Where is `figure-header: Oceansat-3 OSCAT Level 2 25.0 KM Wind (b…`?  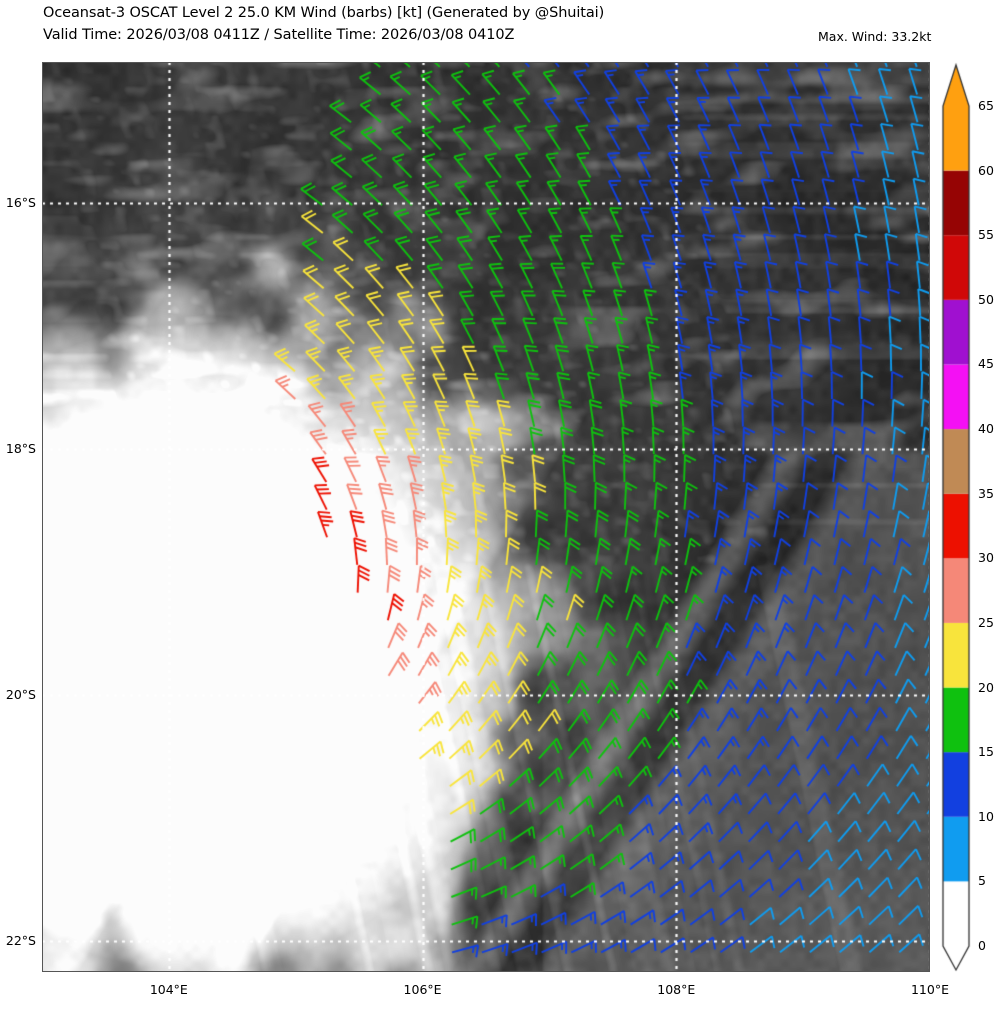 figure-header: Oceansat-3 OSCAT Level 2 25.0 KM Wind (b… is located at coordinates (504, 31).